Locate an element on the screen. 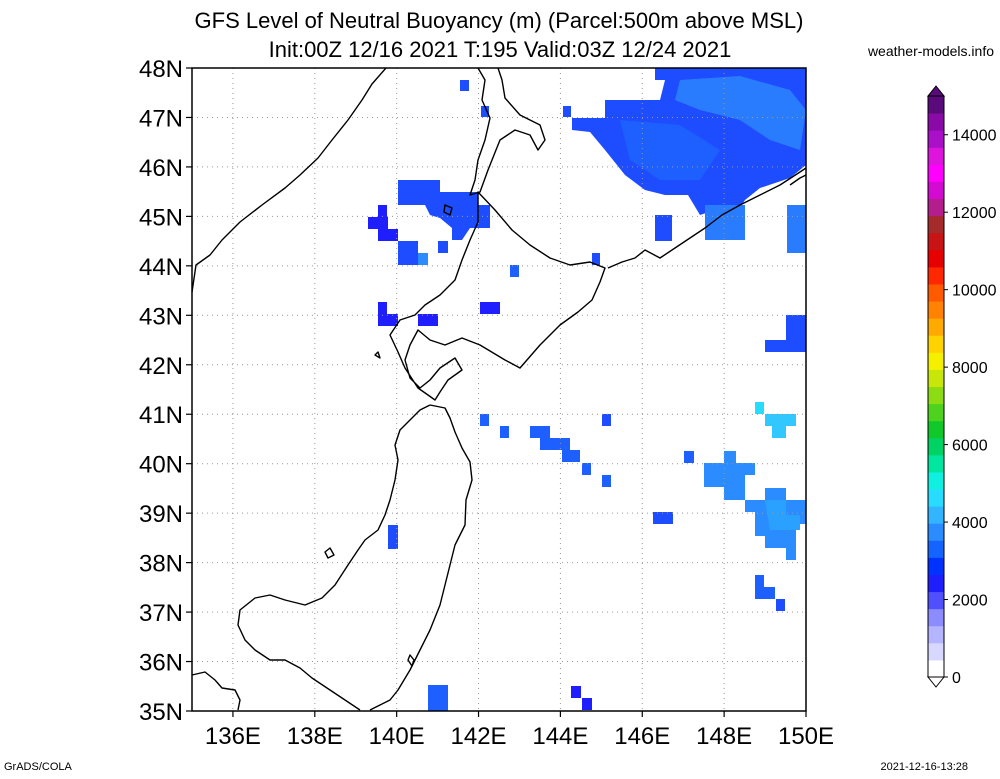 This screenshot has height=779, width=1000. colorbar-label: 2000 is located at coordinates (970, 601).